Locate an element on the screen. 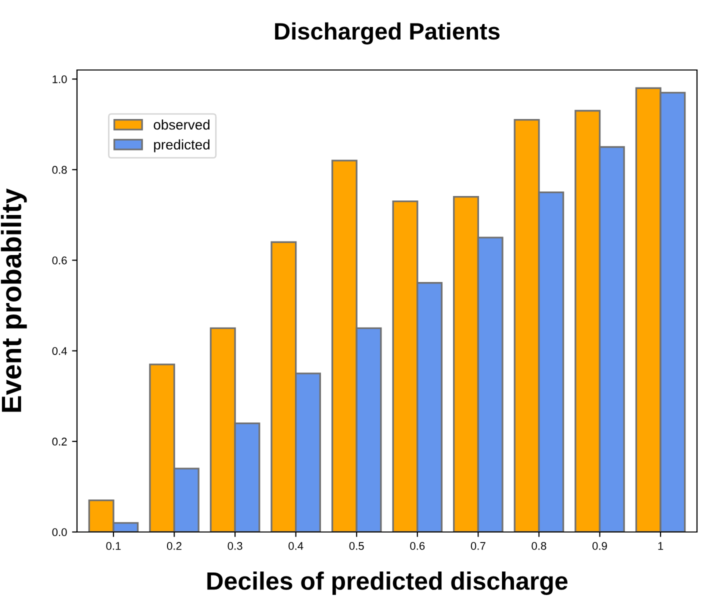 The width and height of the screenshot is (707, 602). y-axis-title: Event probability is located at coordinates (13, 300).